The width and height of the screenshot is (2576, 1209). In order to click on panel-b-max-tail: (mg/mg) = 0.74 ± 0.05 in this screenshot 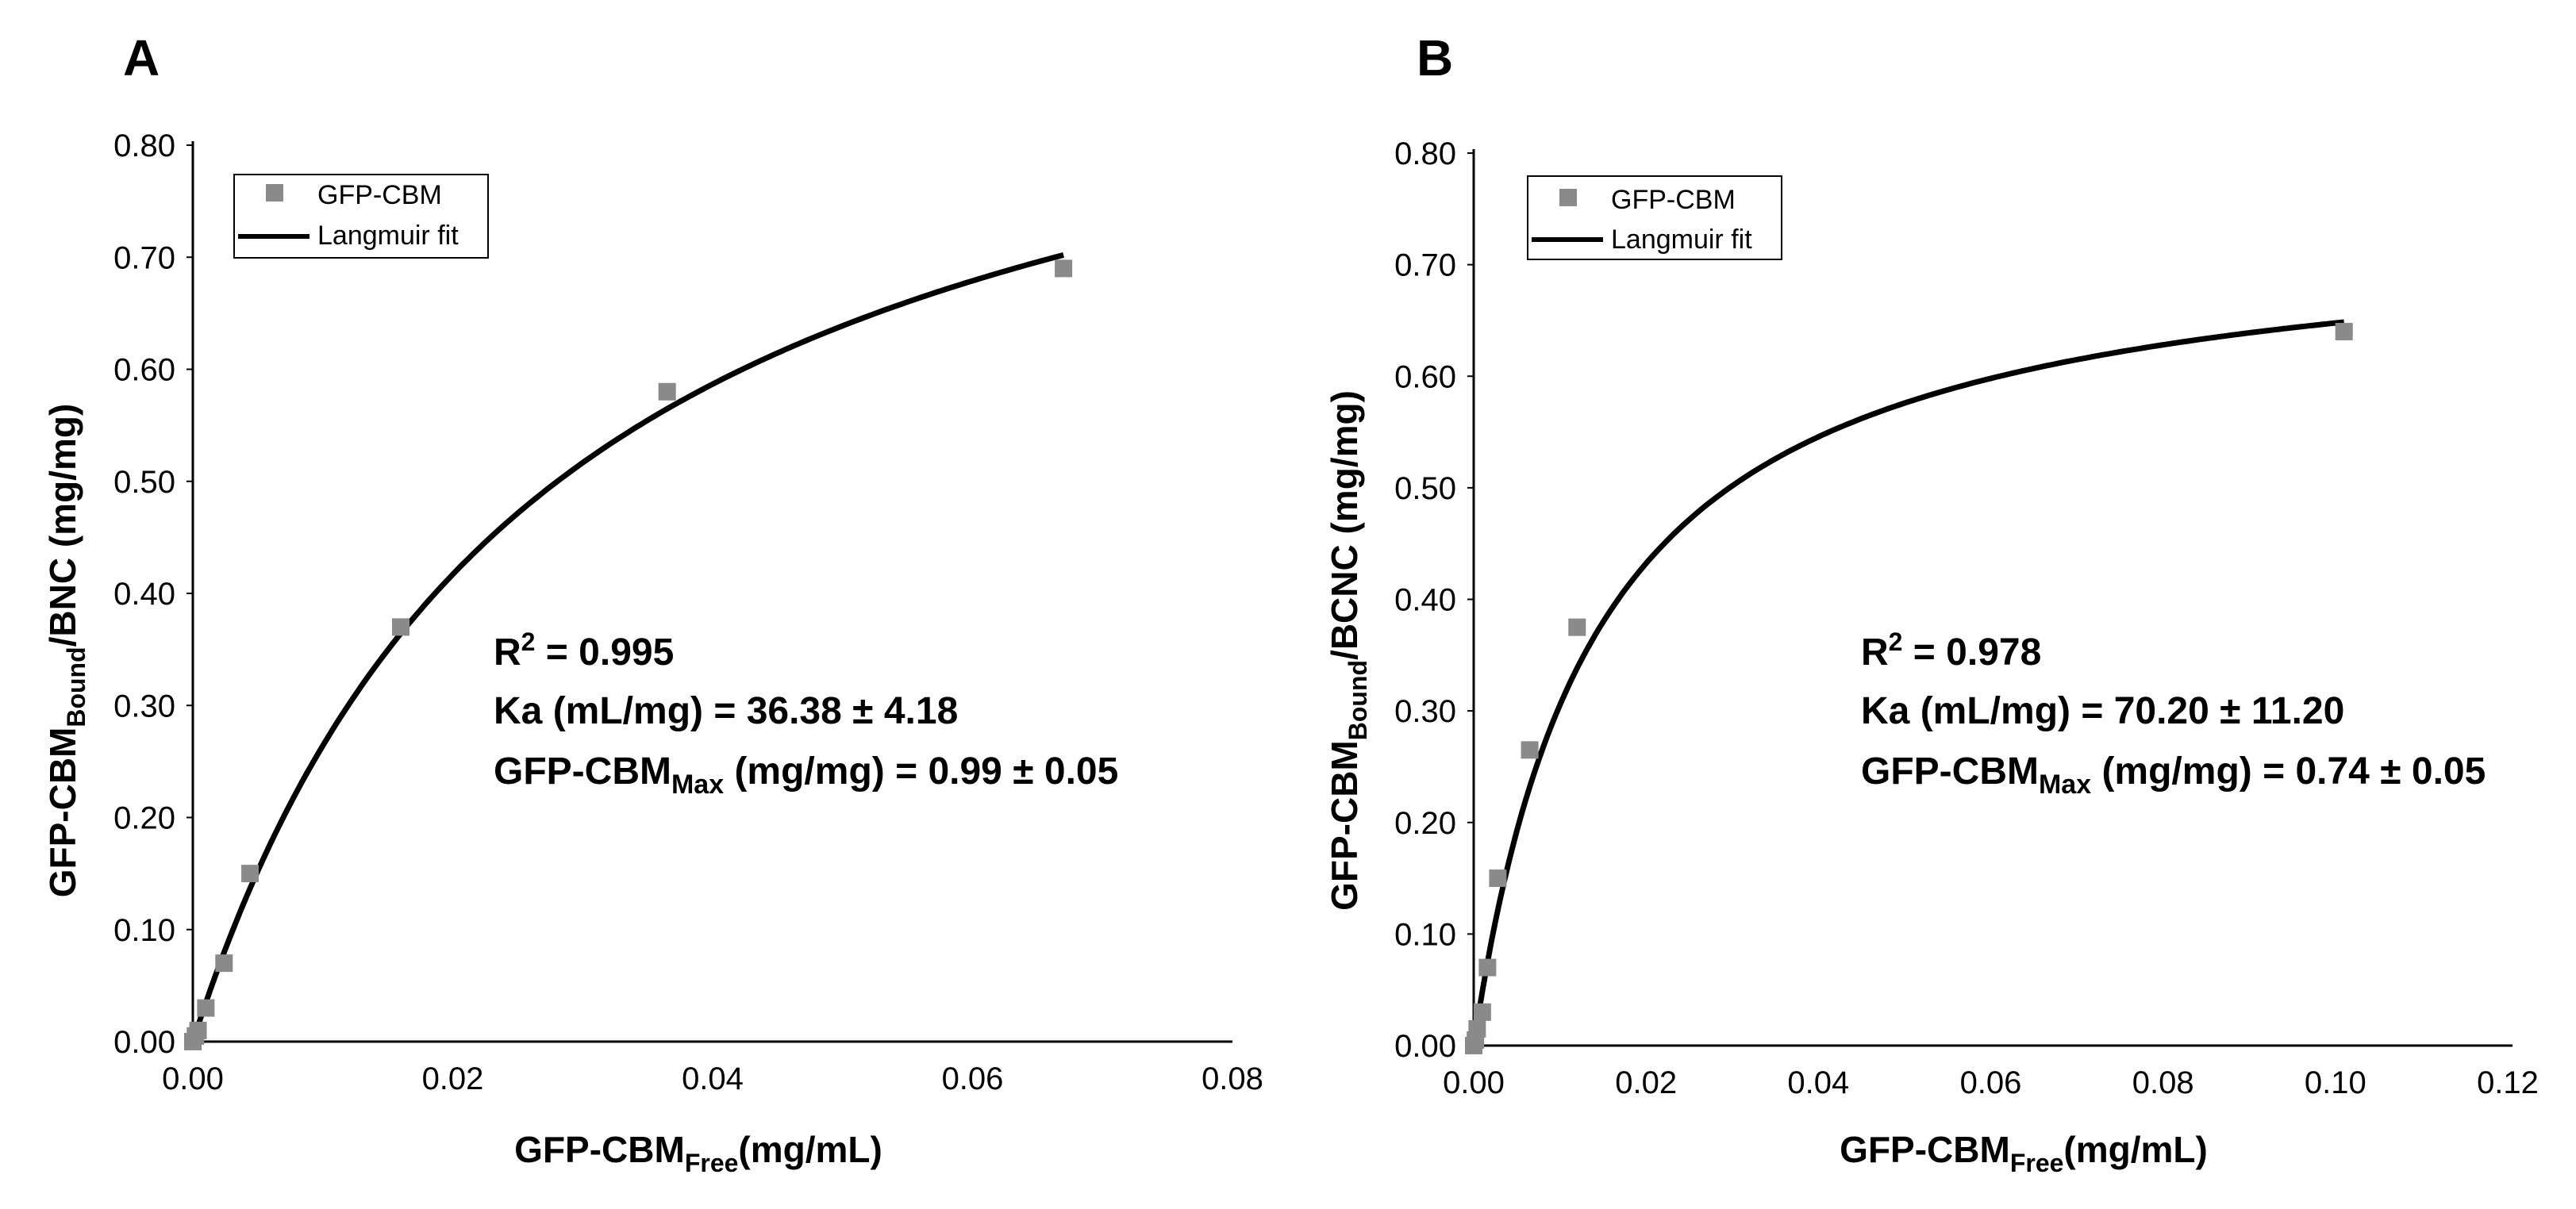, I will do `click(2288, 771)`.